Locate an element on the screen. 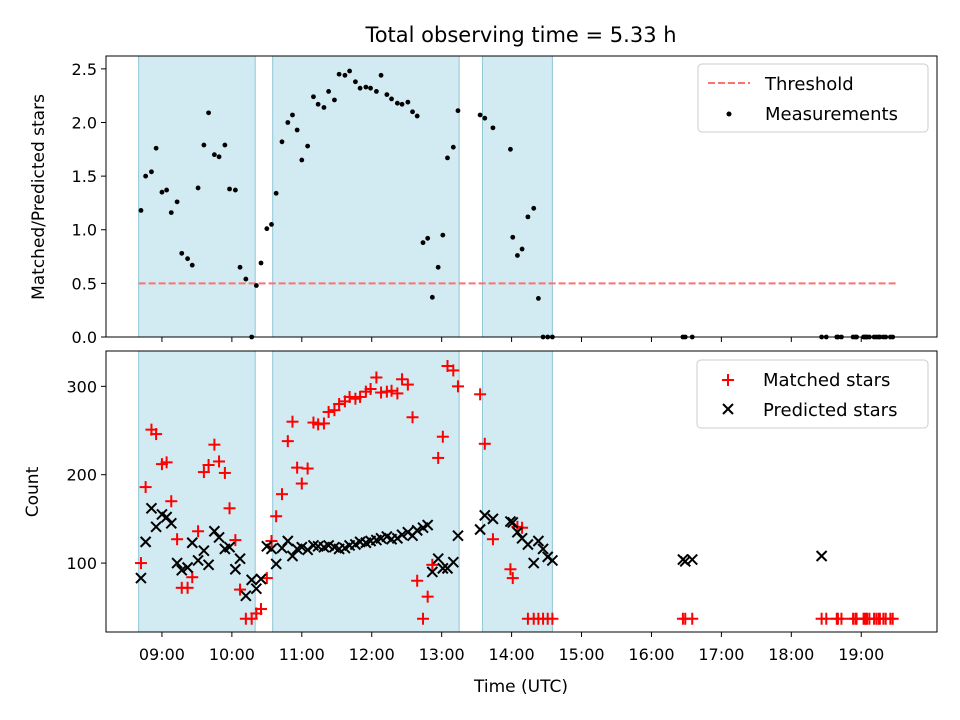  x-tick-label: 13:00 is located at coordinates (442, 654).